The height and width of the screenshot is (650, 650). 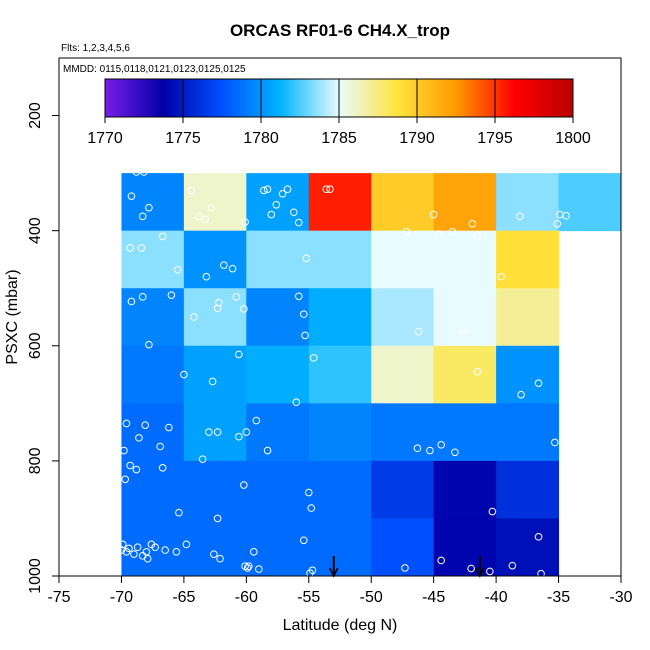 I want to click on x-tick-label: -75, so click(x=58, y=597).